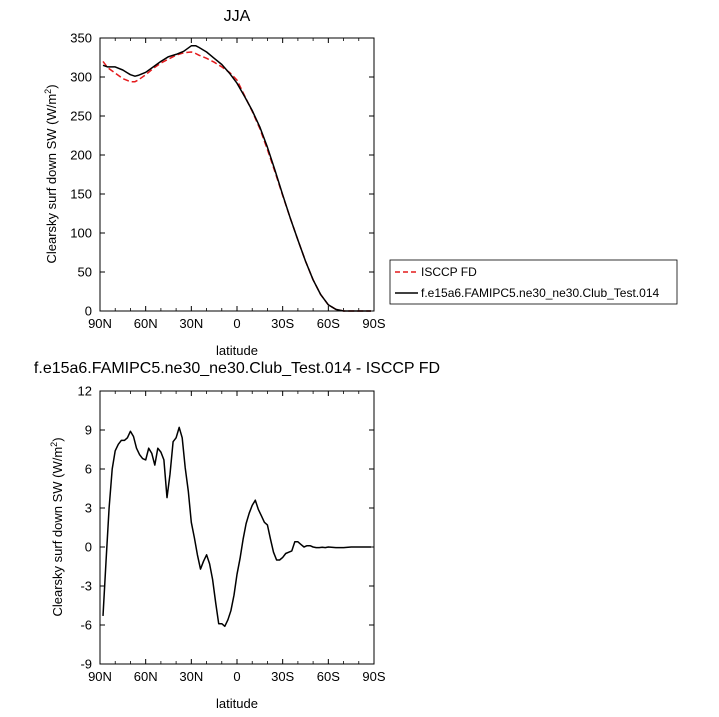  Describe the element at coordinates (81, 194) in the screenshot. I see `y-tick-label: 150` at that location.